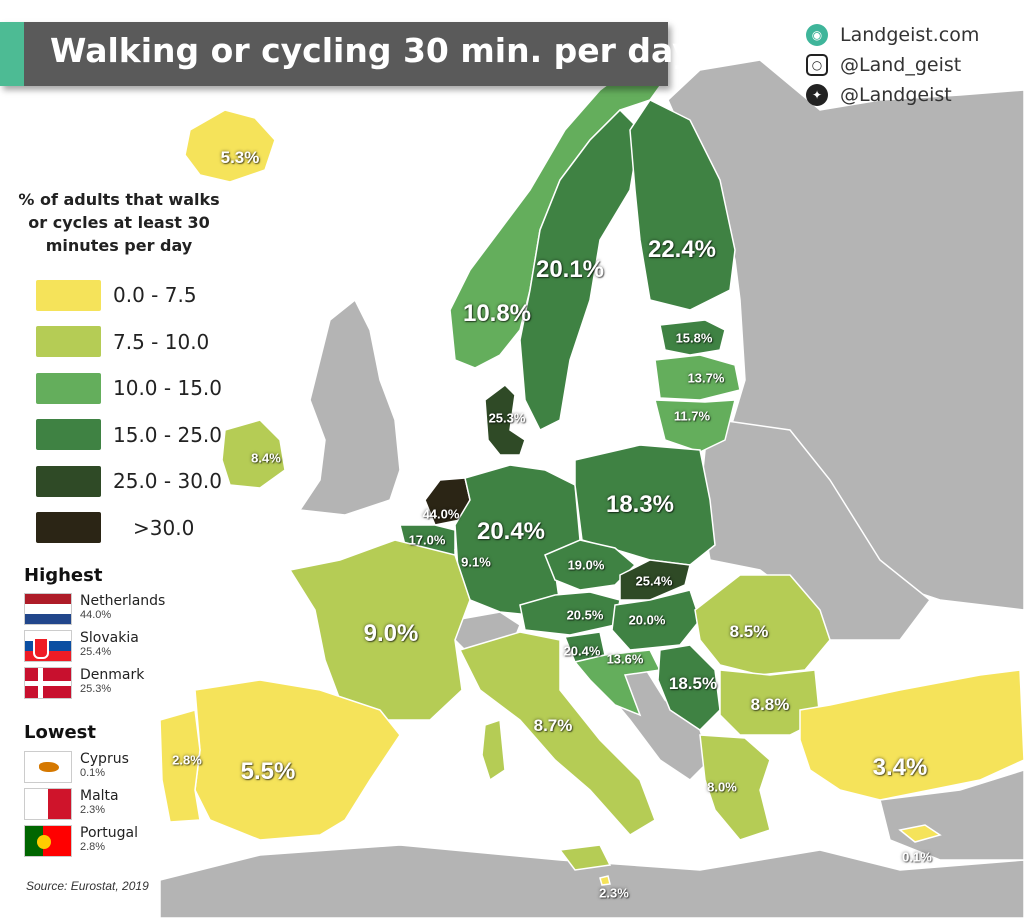 Image resolution: width=1024 pixels, height=918 pixels. I want to click on country-value-label: 25.4%, so click(654, 581).